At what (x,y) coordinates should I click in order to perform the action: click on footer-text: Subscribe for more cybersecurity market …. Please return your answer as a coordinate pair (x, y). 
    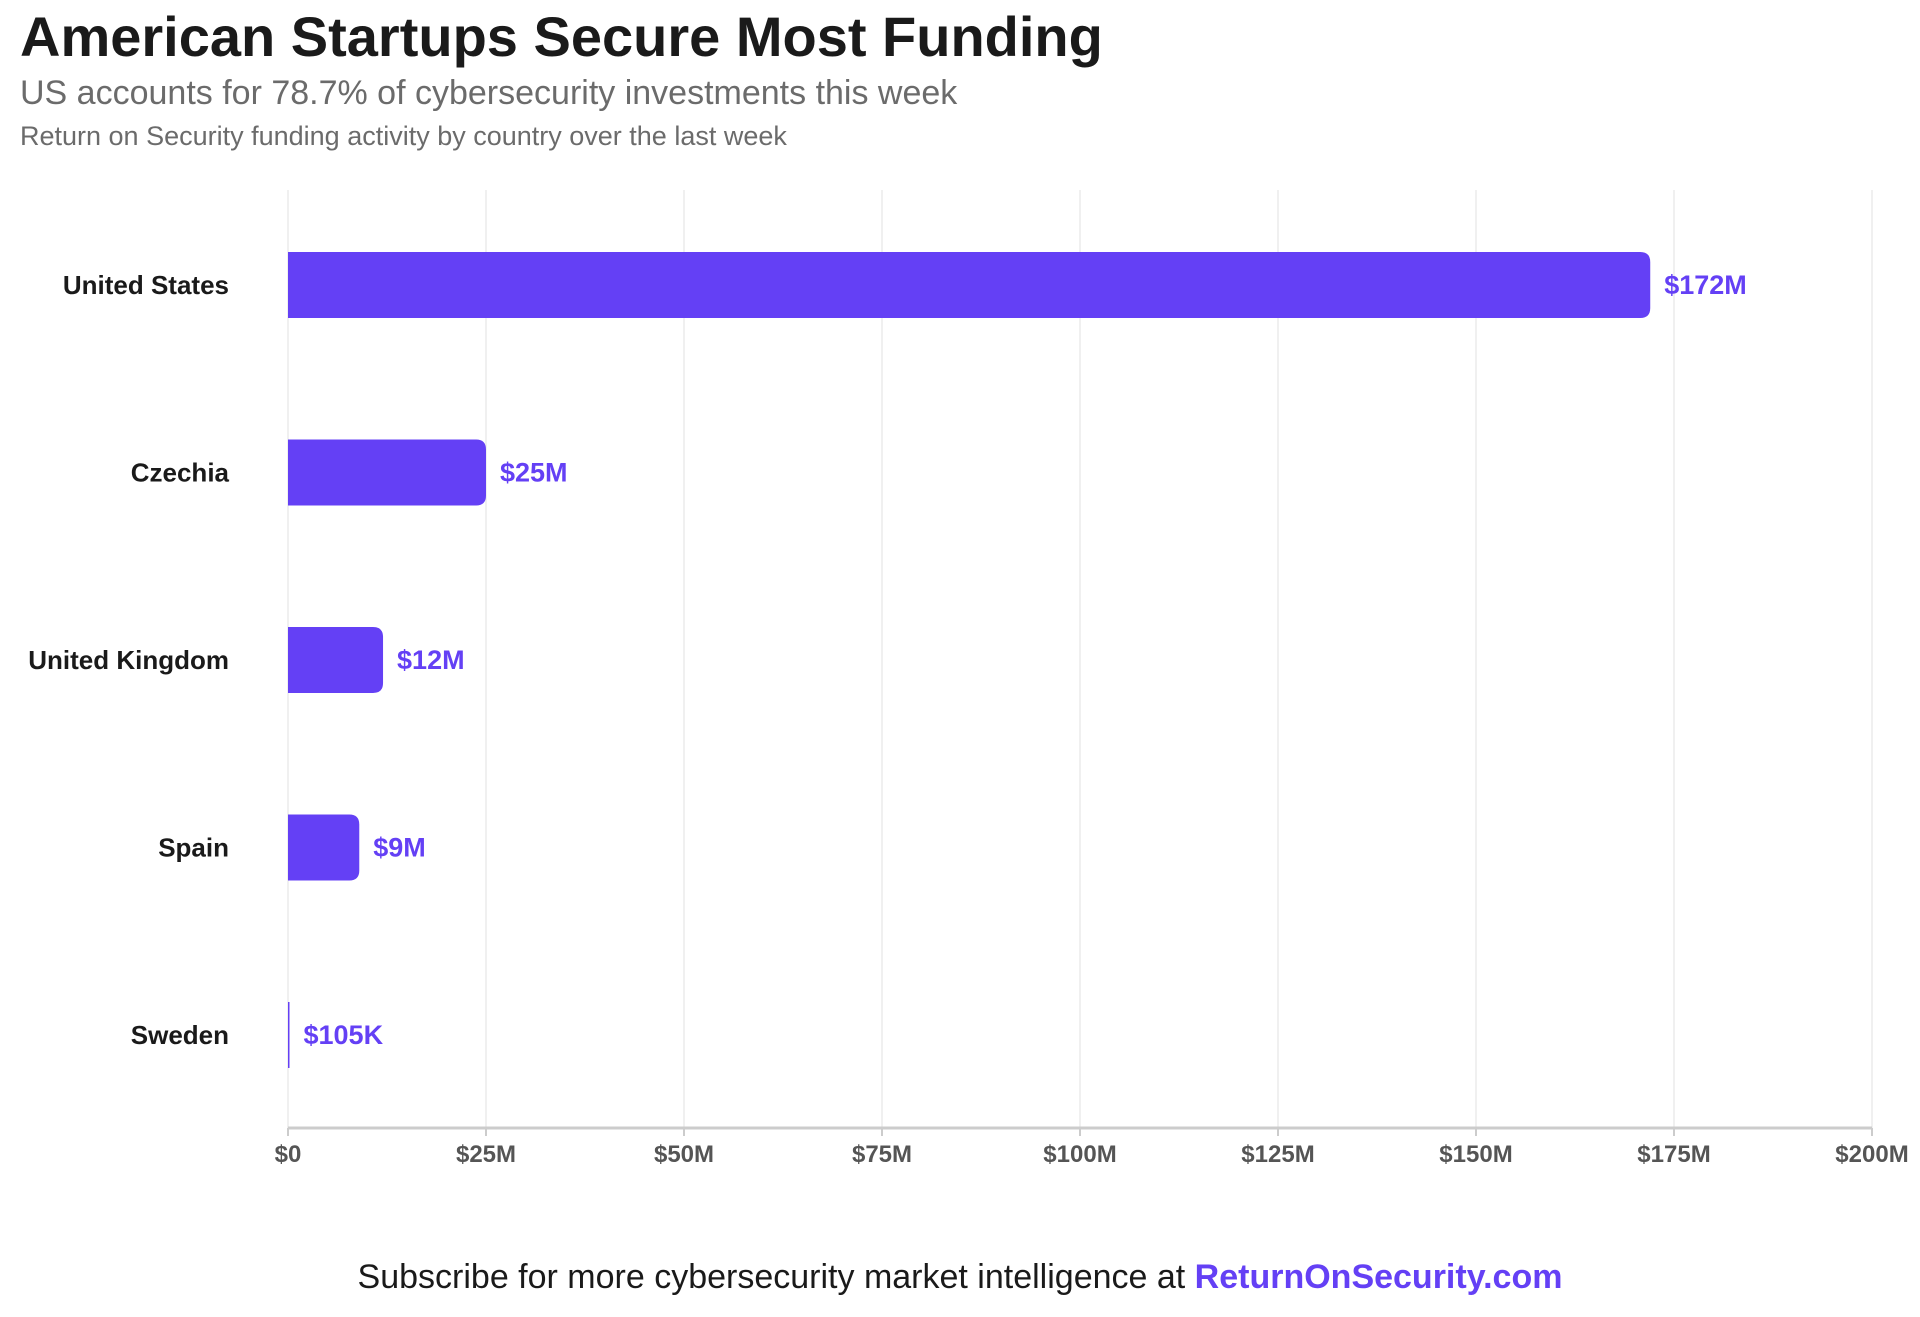
    Looking at the image, I should click on (776, 1277).